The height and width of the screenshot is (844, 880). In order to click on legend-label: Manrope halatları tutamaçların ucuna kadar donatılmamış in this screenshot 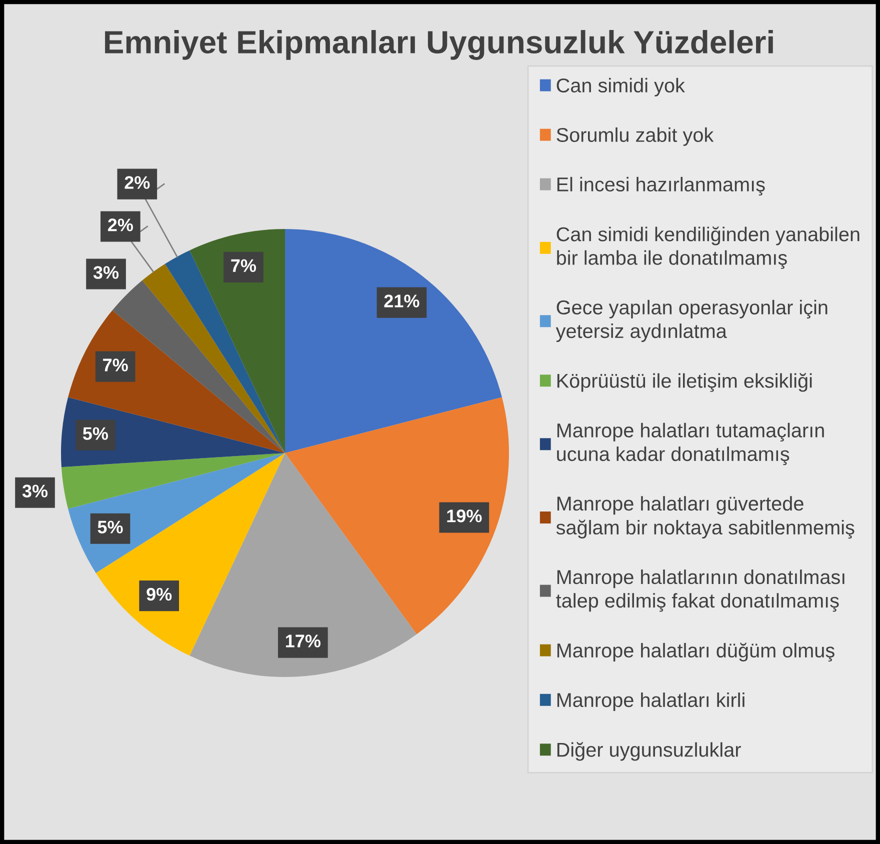, I will do `click(690, 444)`.